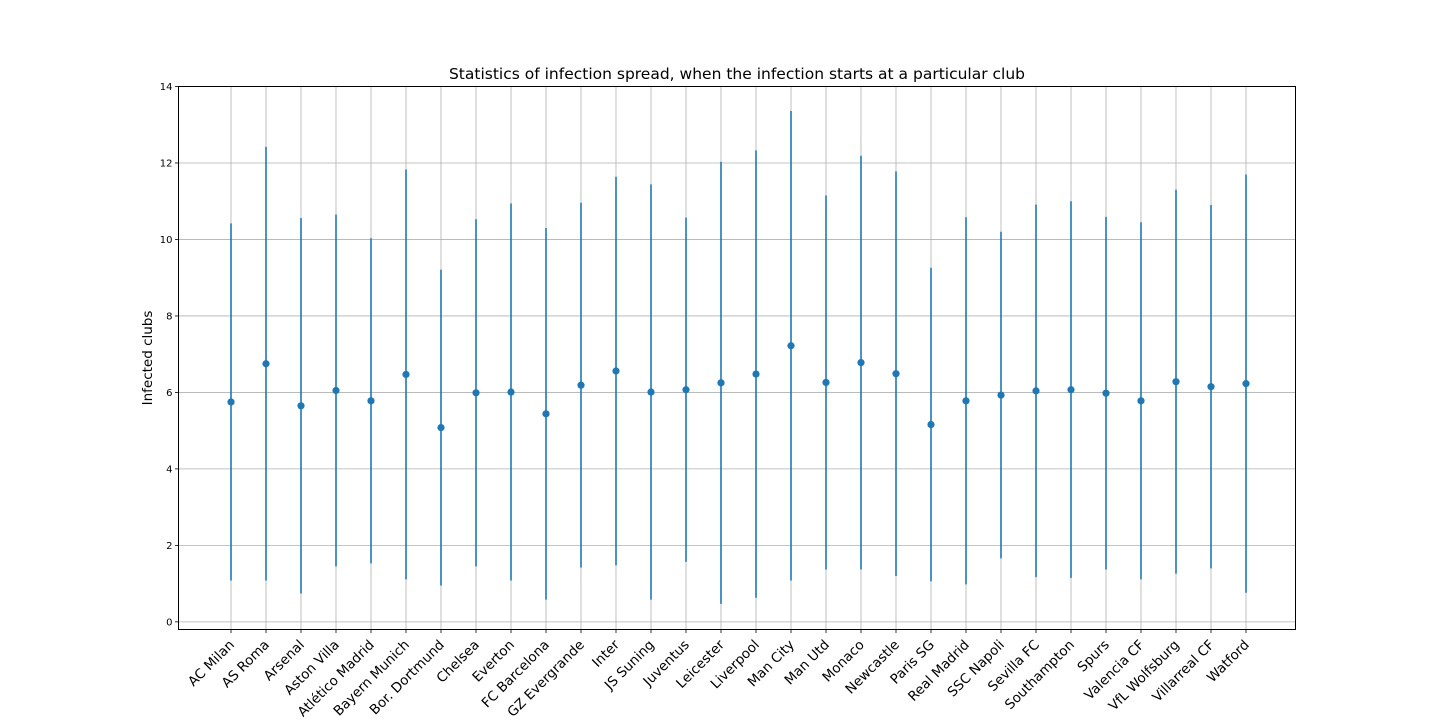  What do you see at coordinates (169, 393) in the screenshot?
I see `y-tick-label: 6` at bounding box center [169, 393].